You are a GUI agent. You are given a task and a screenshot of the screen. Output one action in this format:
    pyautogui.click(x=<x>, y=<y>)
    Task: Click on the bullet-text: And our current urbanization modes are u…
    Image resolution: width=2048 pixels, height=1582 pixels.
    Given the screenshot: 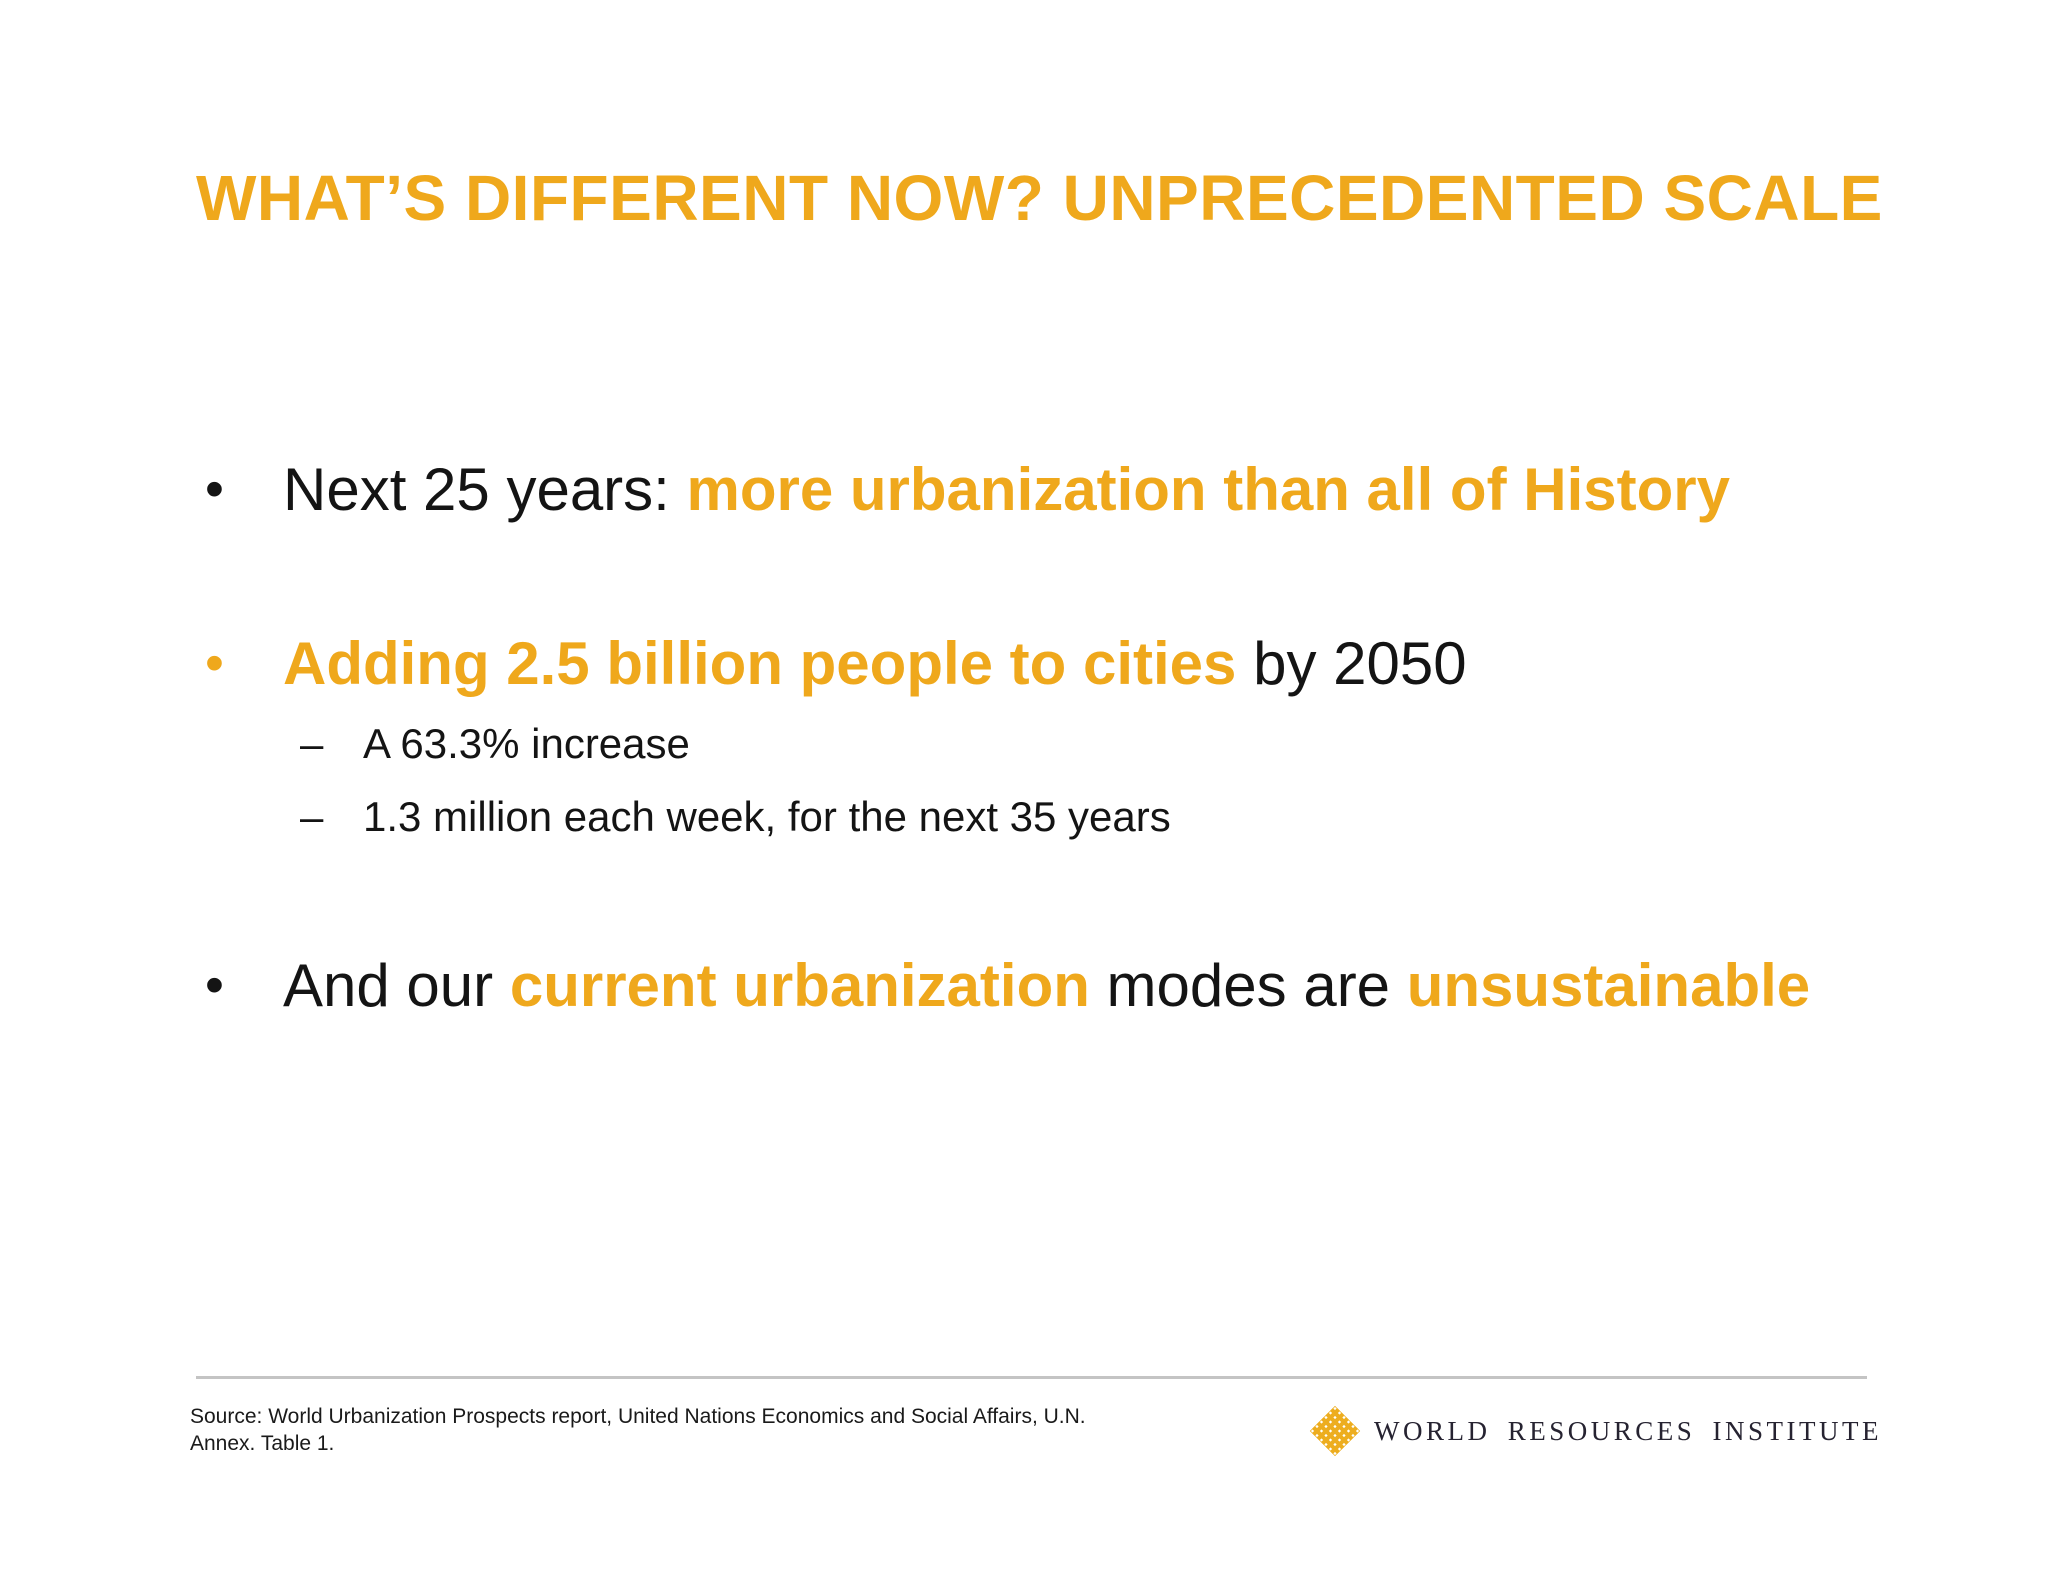 What is the action you would take?
    pyautogui.click(x=1046, y=985)
    